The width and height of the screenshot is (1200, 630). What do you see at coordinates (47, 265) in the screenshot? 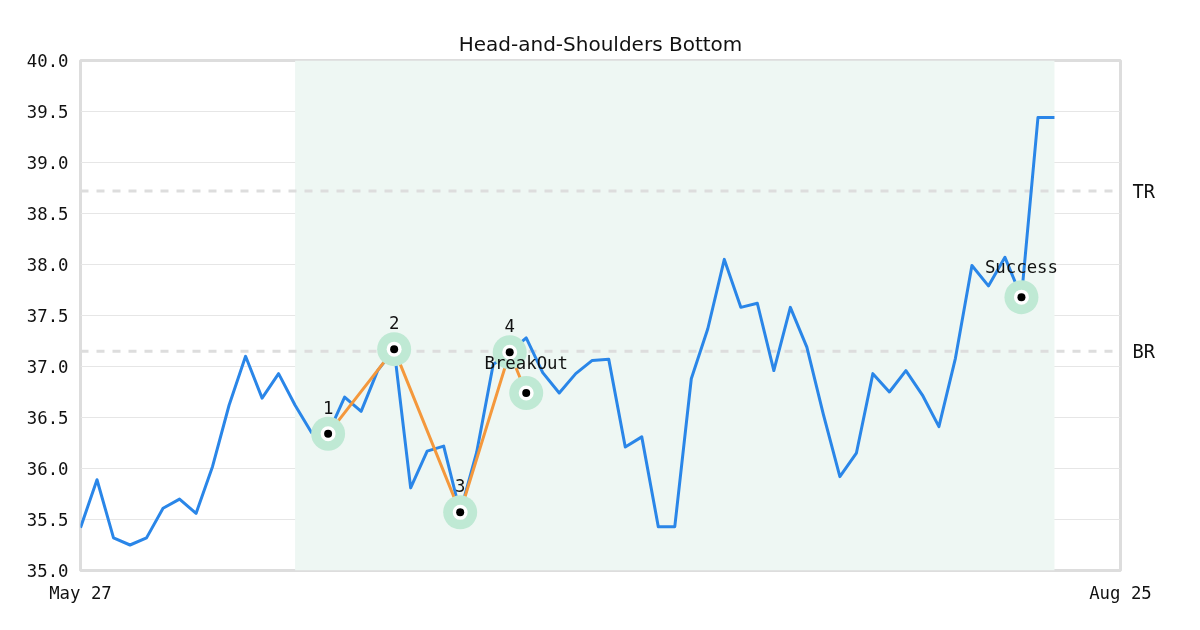
I see `y-tick-label: 38.0` at bounding box center [47, 265].